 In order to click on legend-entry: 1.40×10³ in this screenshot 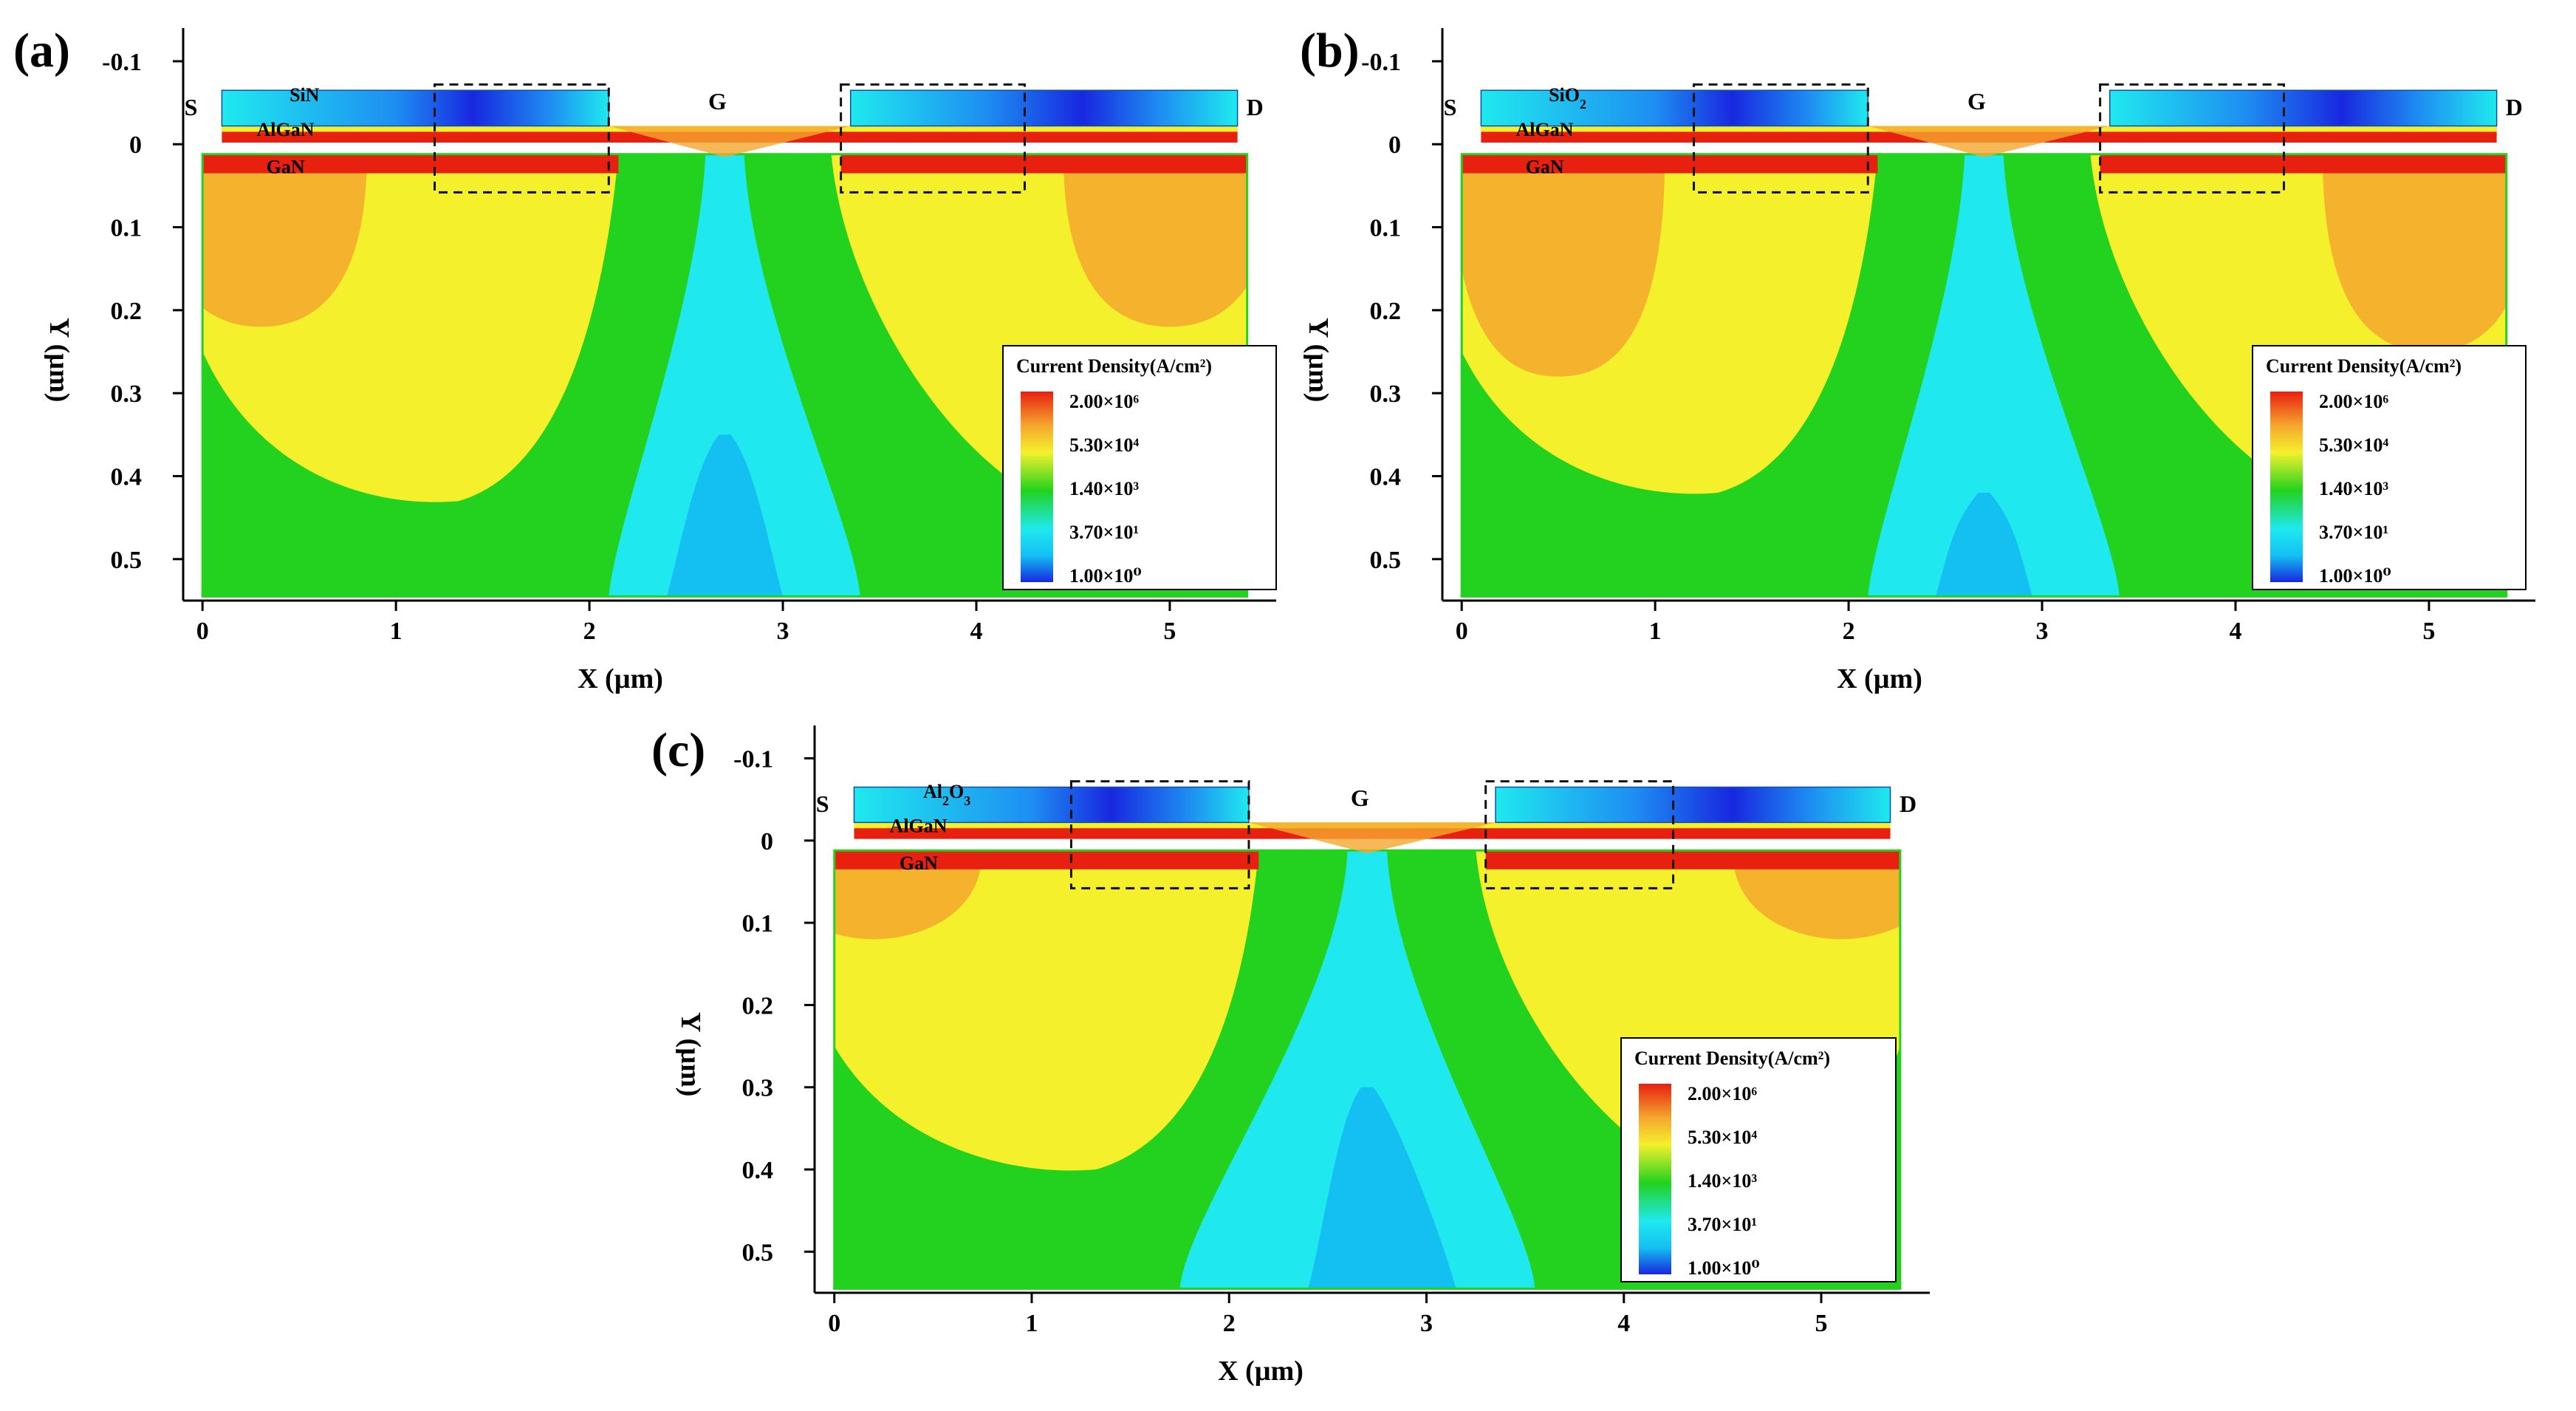, I will do `click(2353, 488)`.